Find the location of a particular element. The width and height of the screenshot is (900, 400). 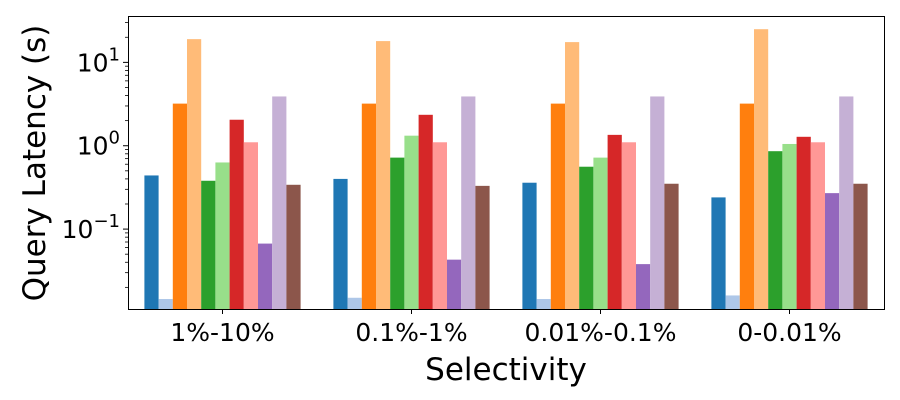

y-tick-label: 10⁰ is located at coordinates (98, 144).